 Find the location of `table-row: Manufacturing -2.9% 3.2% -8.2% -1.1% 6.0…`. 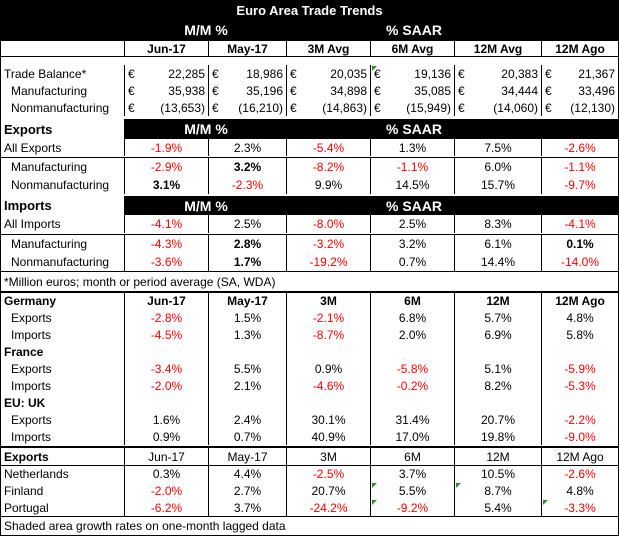

table-row: Manufacturing -2.9% 3.2% -8.2% -1.1% 6.0… is located at coordinates (309, 166).